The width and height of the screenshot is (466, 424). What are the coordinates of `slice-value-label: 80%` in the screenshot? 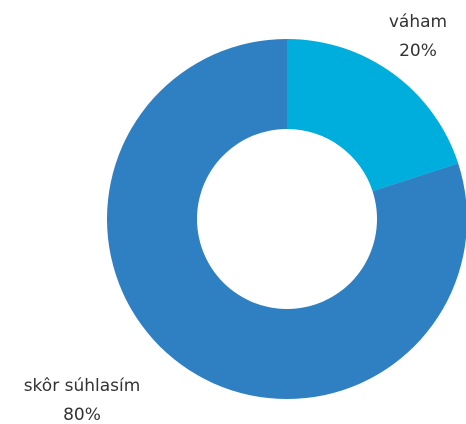 It's located at (82, 414).